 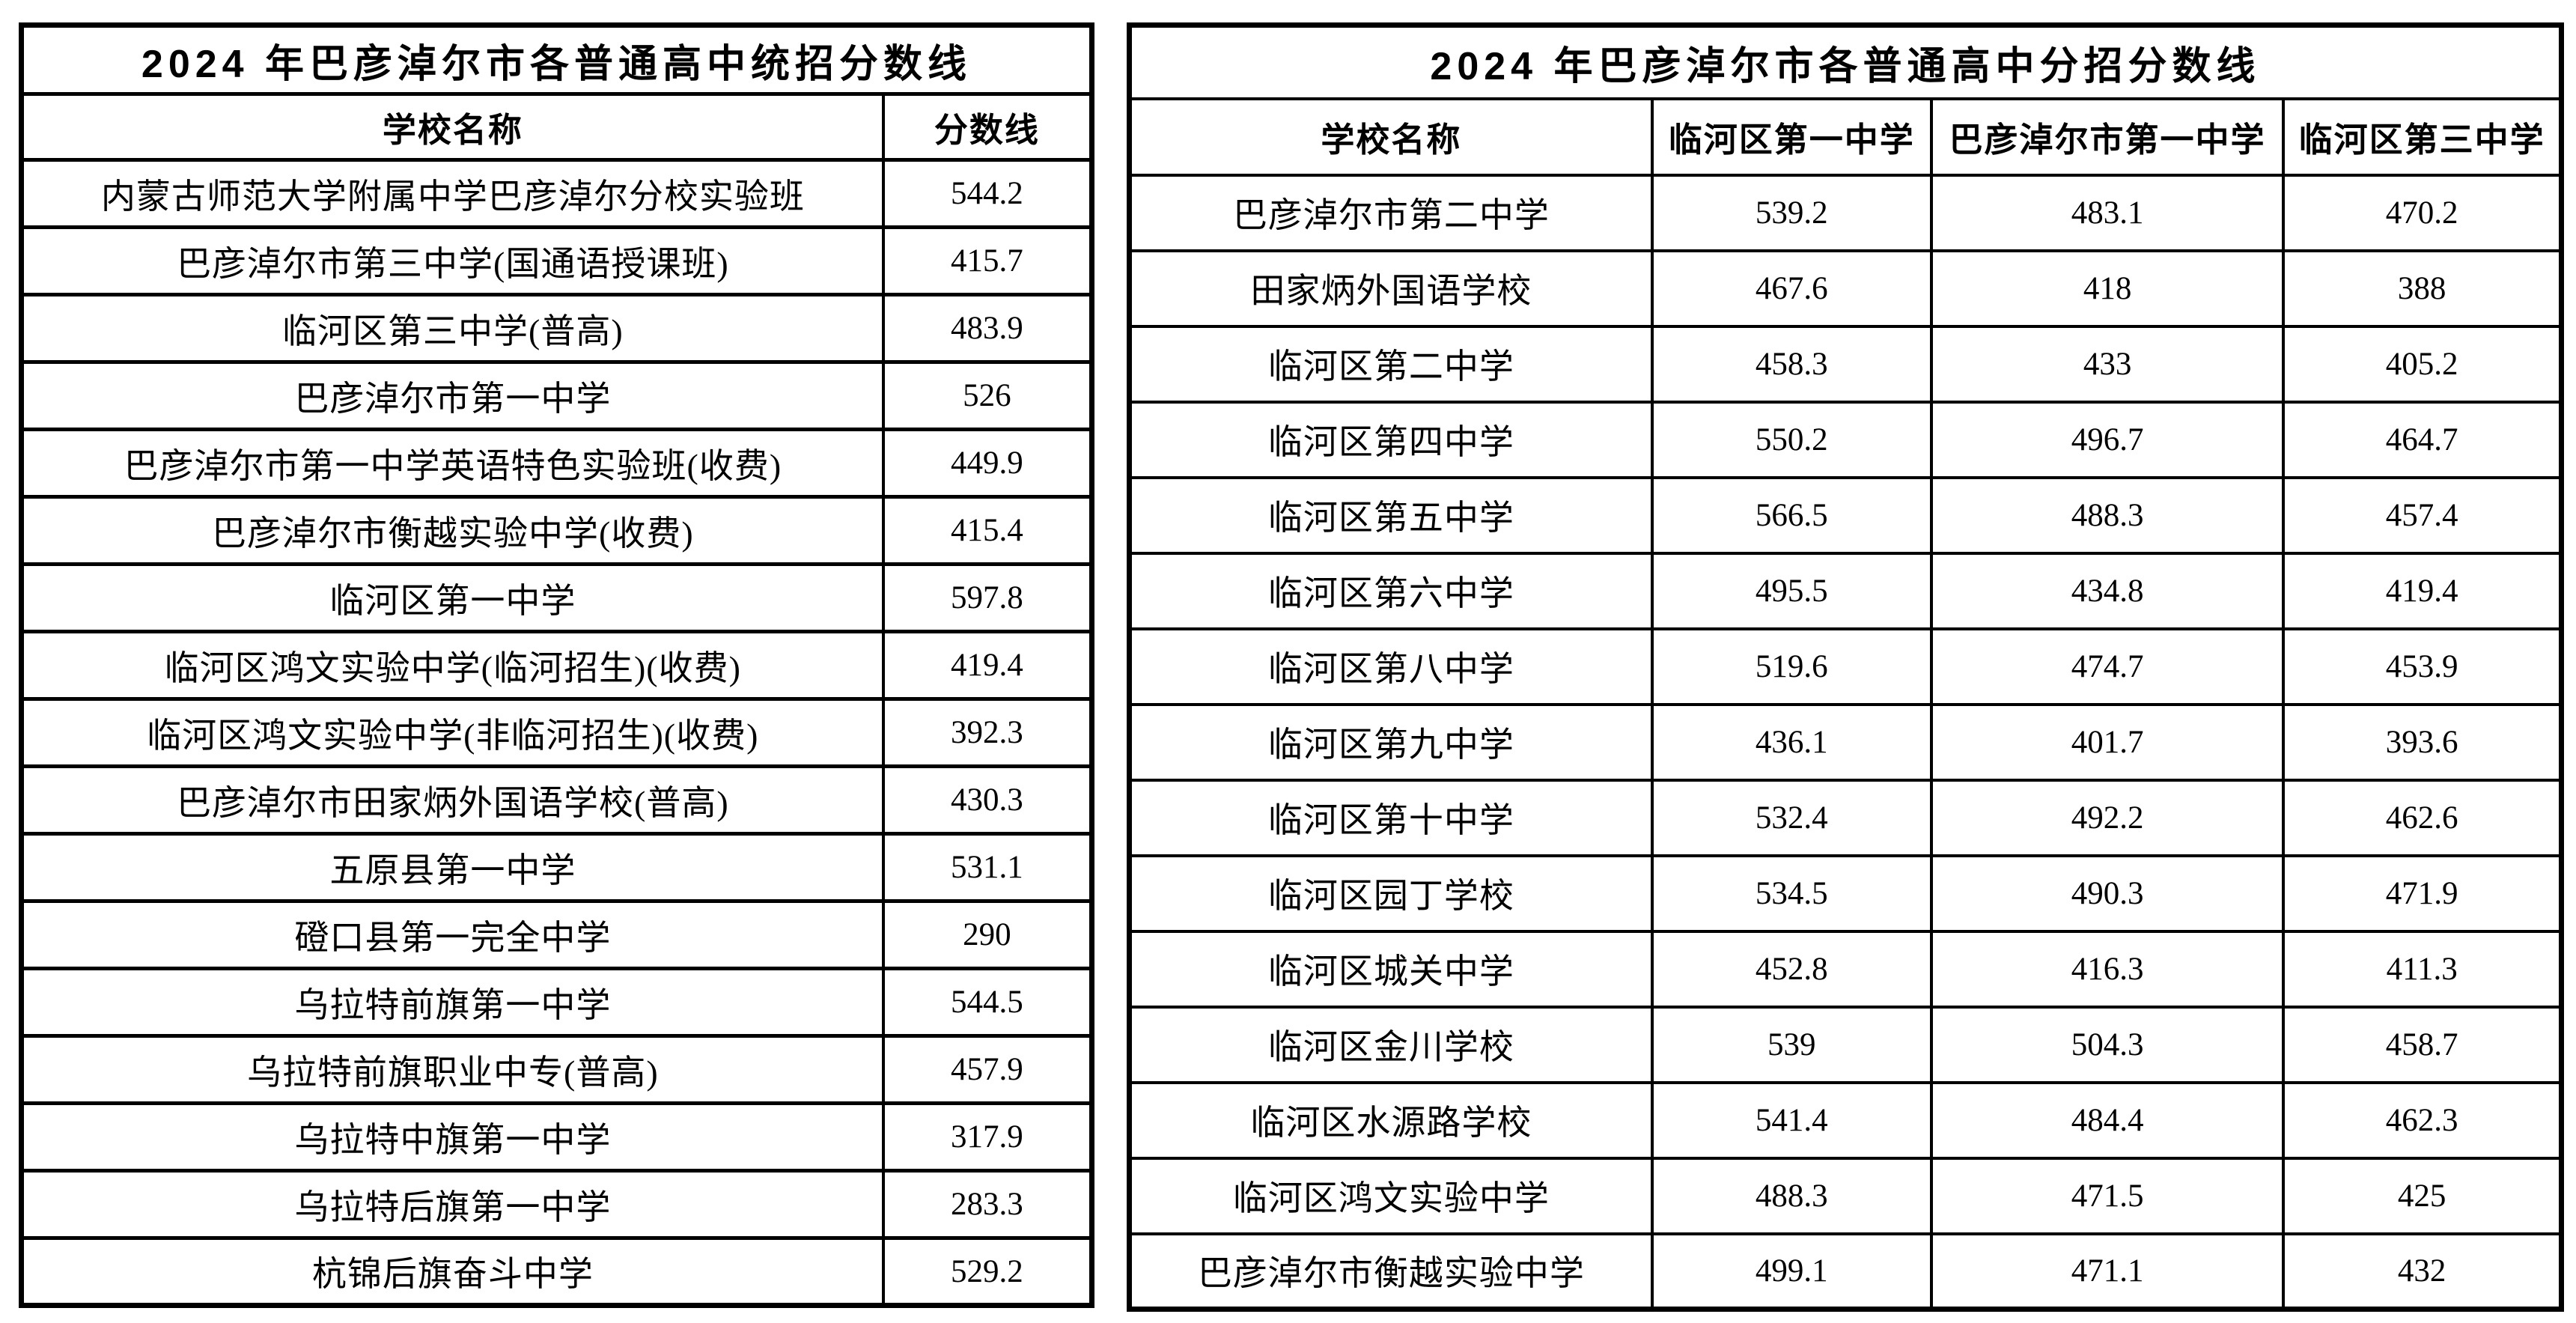 I want to click on table-row: 杭锦后旗奋斗中学 529.2, so click(x=556, y=1271).